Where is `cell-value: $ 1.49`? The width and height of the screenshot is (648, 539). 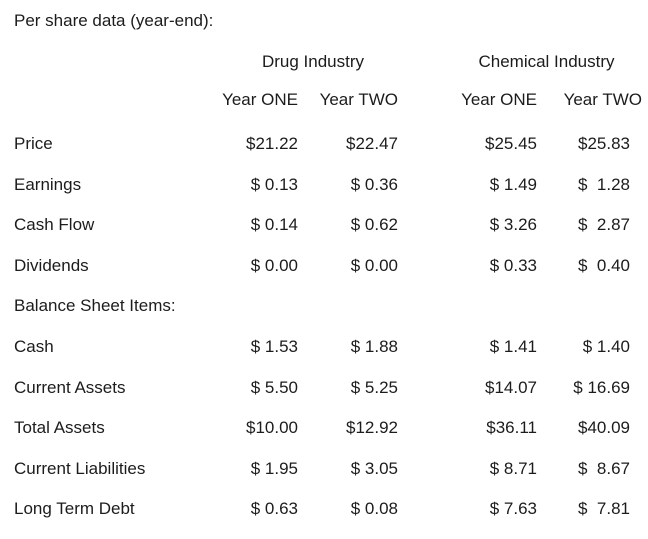
cell-value: $ 1.49 is located at coordinates (513, 184).